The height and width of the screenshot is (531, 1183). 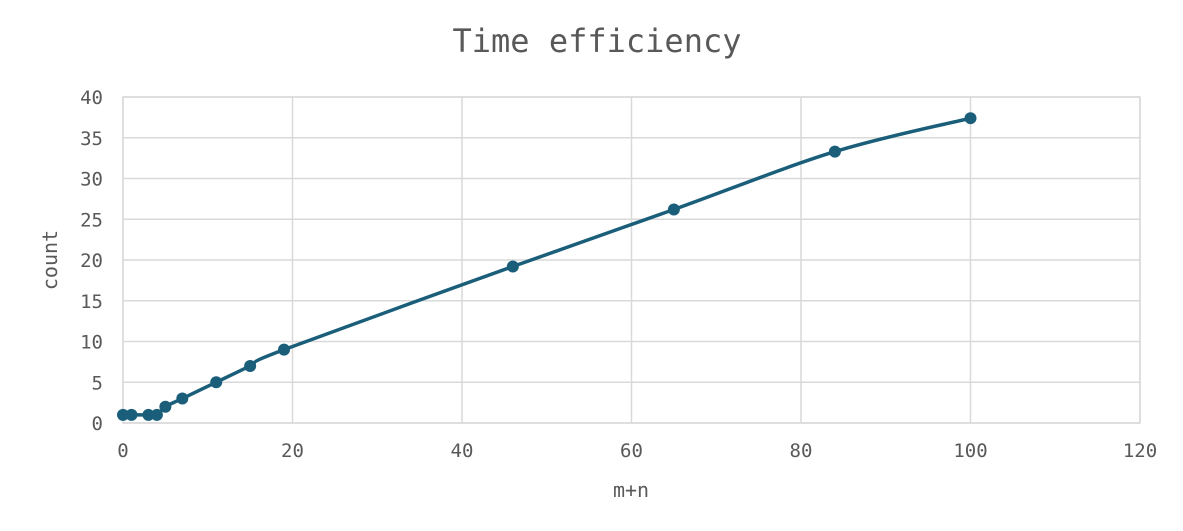 I want to click on y-axis-ticks: 0 5 10 15 20 25 30 35 40, so click(x=91, y=261).